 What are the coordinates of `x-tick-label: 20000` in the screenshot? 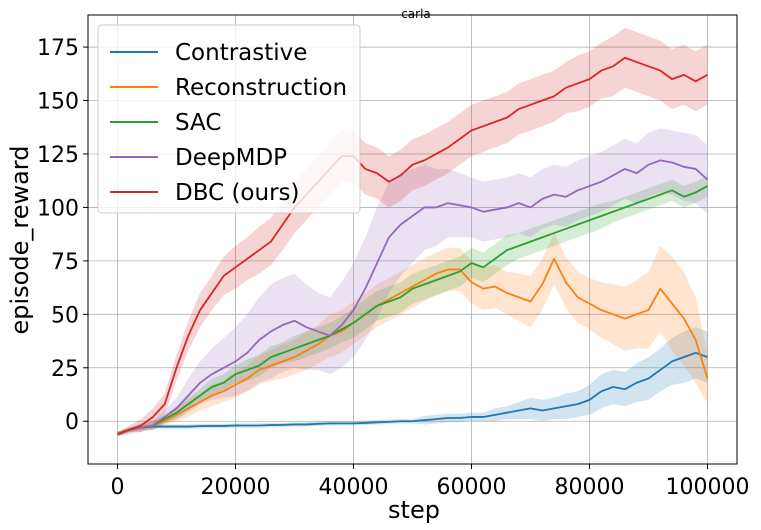 It's located at (236, 487).